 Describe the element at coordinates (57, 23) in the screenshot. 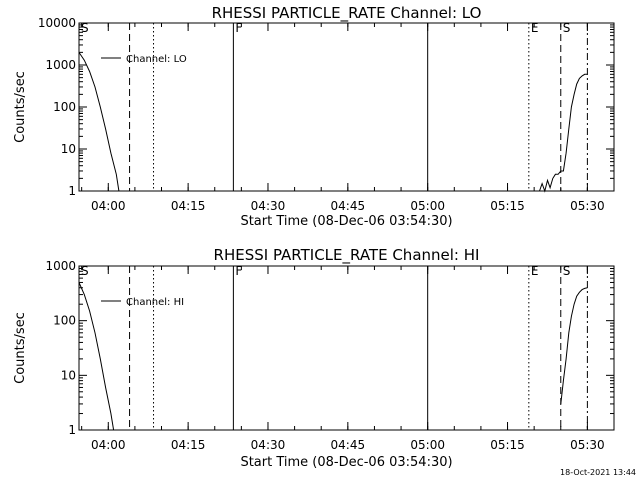

I see `y-tick-label: 10000` at that location.